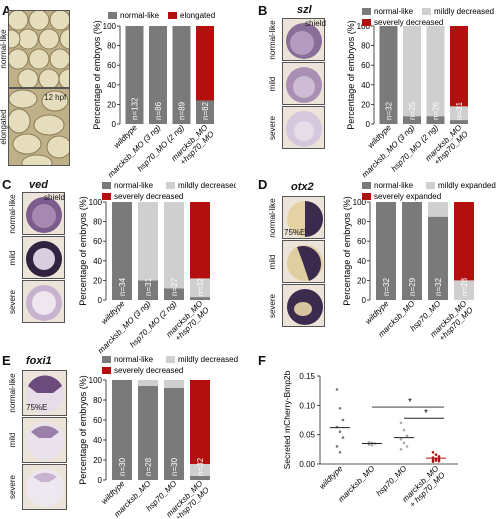  I want to click on panel-c-row-severe: severe, so click(12, 302).